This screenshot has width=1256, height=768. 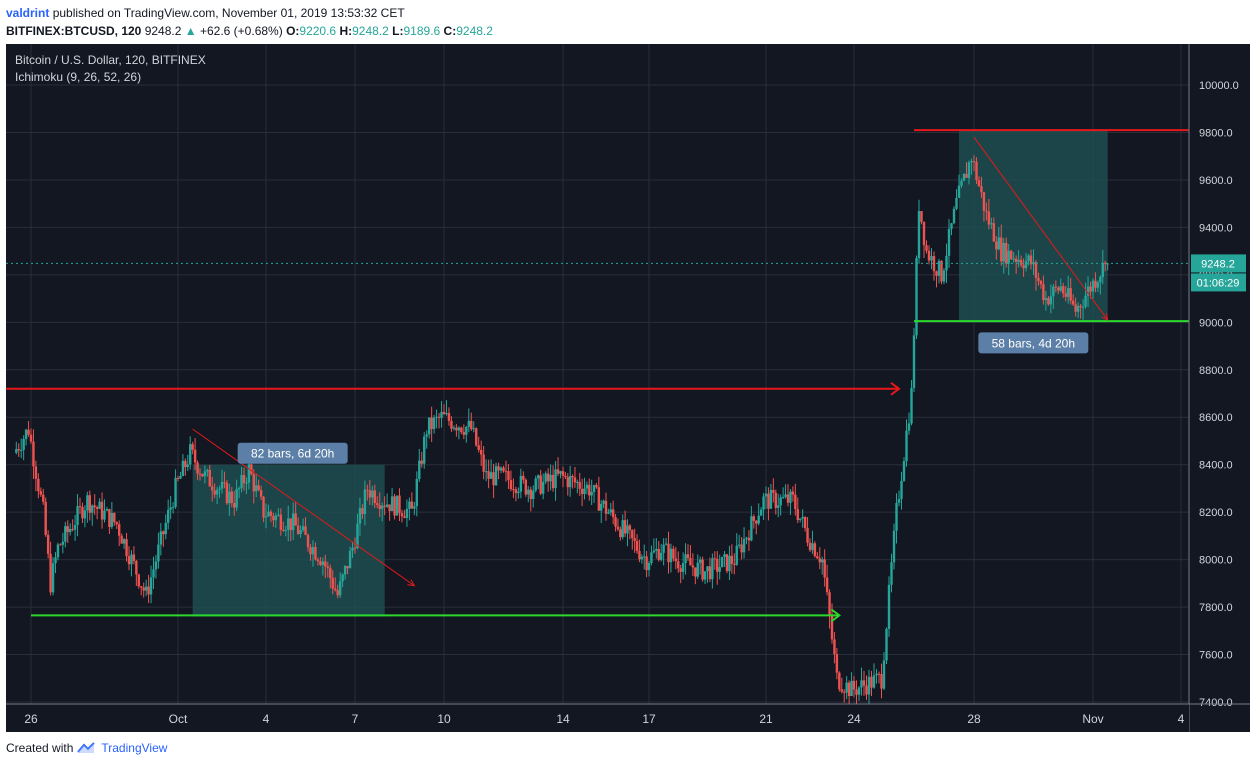 What do you see at coordinates (1218, 264) in the screenshot?
I see `last-price-tag-text: 9248.2` at bounding box center [1218, 264].